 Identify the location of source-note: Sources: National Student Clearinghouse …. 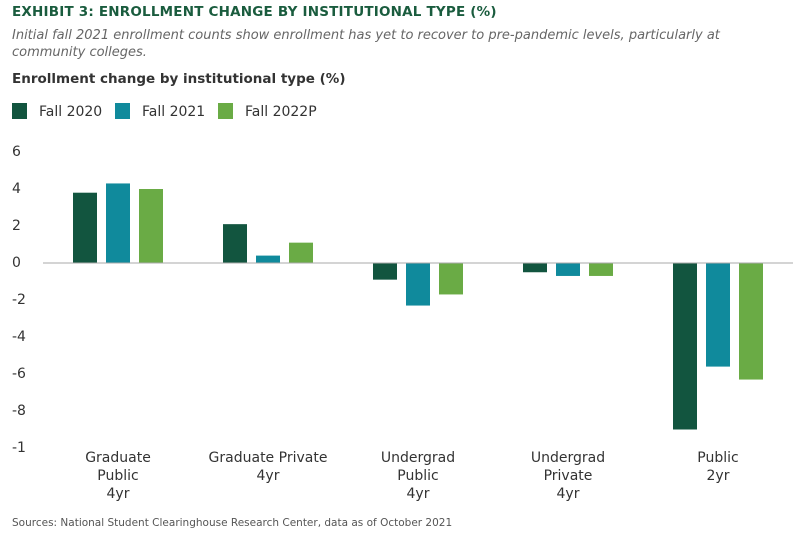
(232, 523).